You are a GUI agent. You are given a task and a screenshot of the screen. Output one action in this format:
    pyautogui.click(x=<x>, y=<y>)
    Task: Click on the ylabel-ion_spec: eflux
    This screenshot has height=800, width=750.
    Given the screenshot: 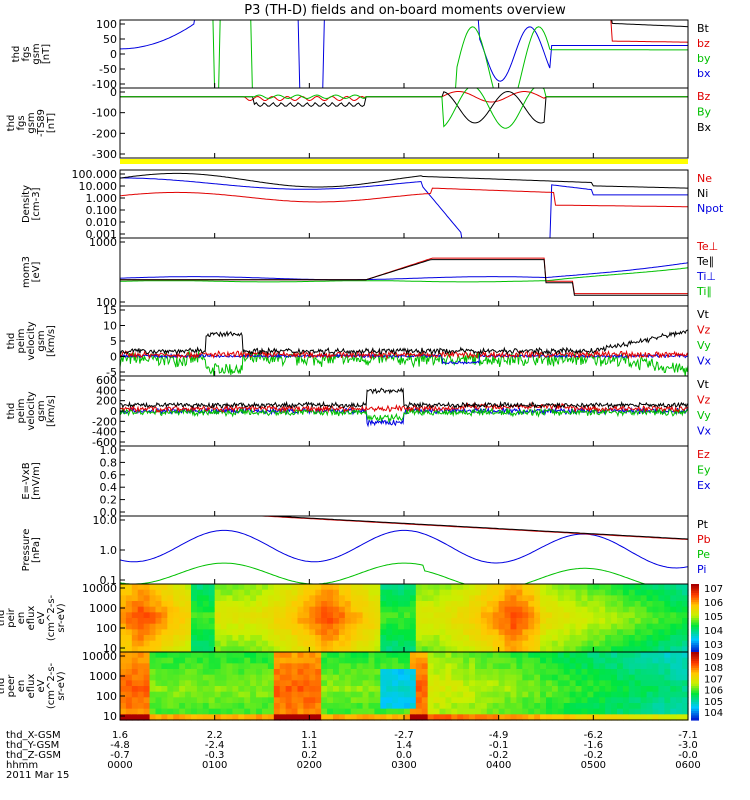 What is the action you would take?
    pyautogui.click(x=31, y=618)
    